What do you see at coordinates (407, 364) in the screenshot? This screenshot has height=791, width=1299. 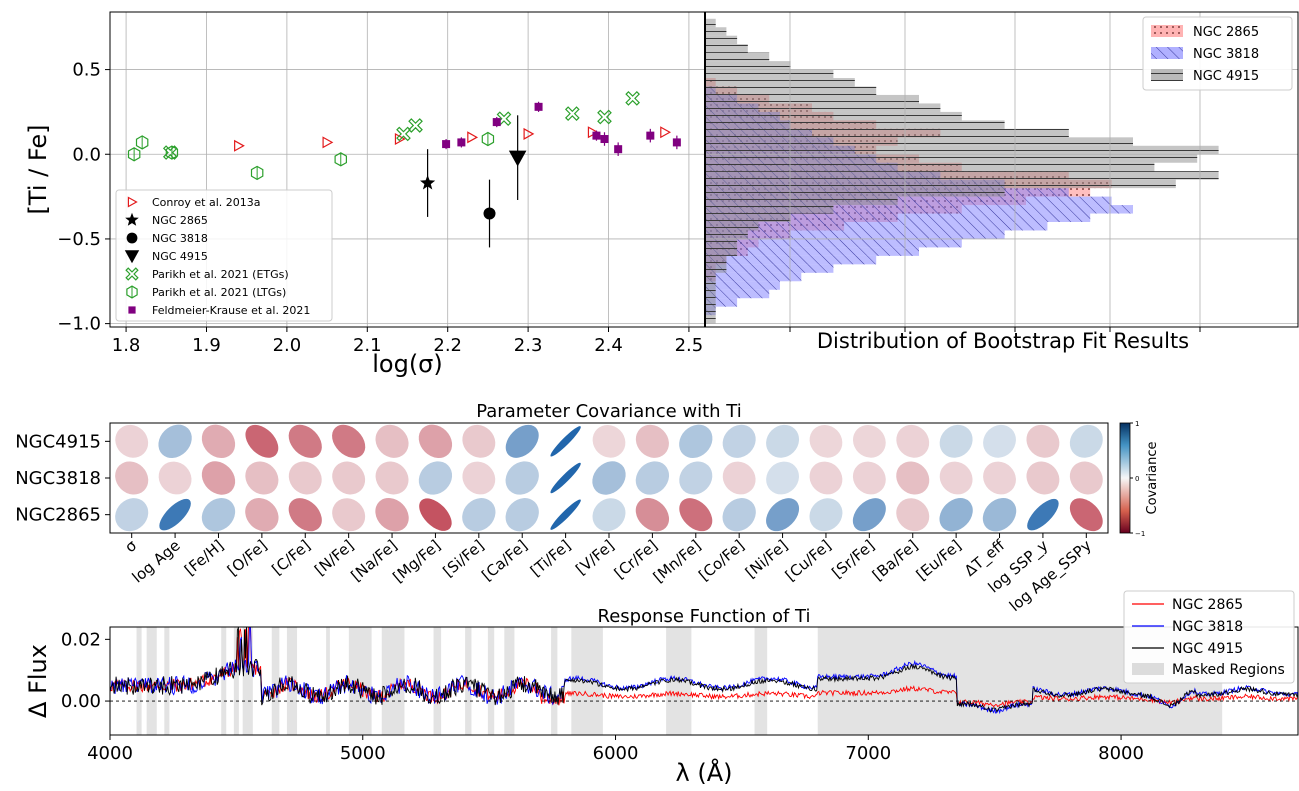 I see `scatter-x-axis-label: log(σ)` at bounding box center [407, 364].